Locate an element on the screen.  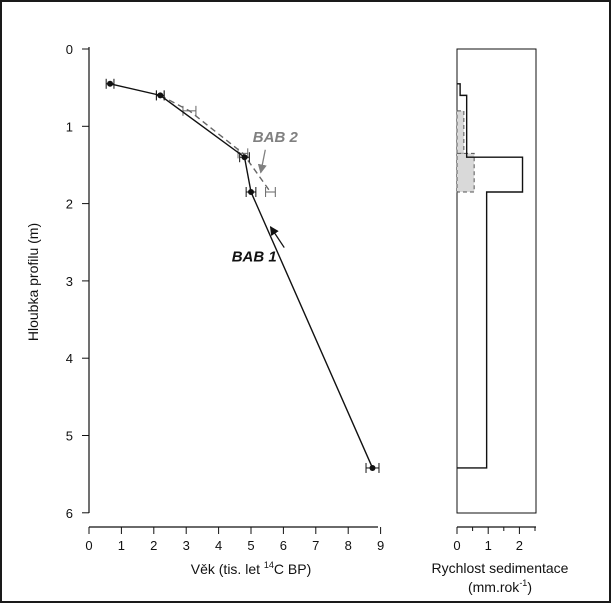
x-tick-label: 3 is located at coordinates (186, 545).